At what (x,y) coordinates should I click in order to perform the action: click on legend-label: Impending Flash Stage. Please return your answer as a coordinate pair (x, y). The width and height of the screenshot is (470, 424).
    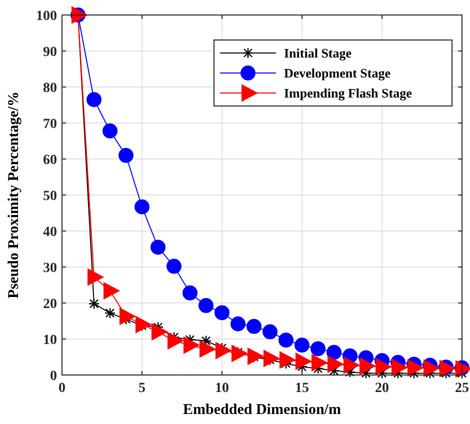
    Looking at the image, I should click on (348, 93).